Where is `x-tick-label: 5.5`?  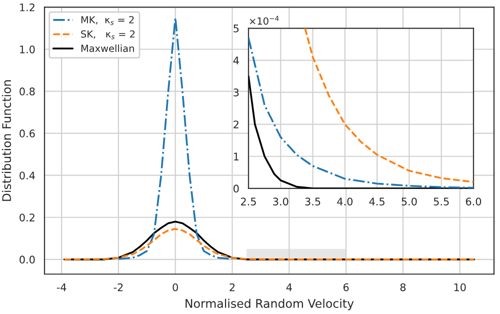
x-tick-label: 5.5 is located at coordinates (441, 202).